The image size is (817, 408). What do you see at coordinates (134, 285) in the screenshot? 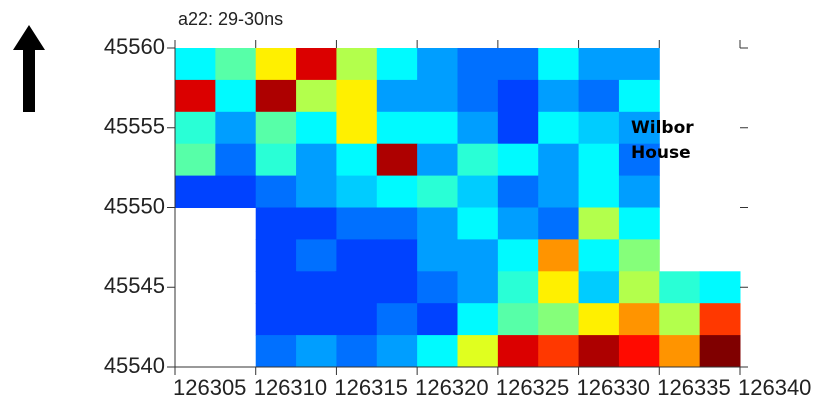
I see `y-tick-label: 45545` at bounding box center [134, 285].